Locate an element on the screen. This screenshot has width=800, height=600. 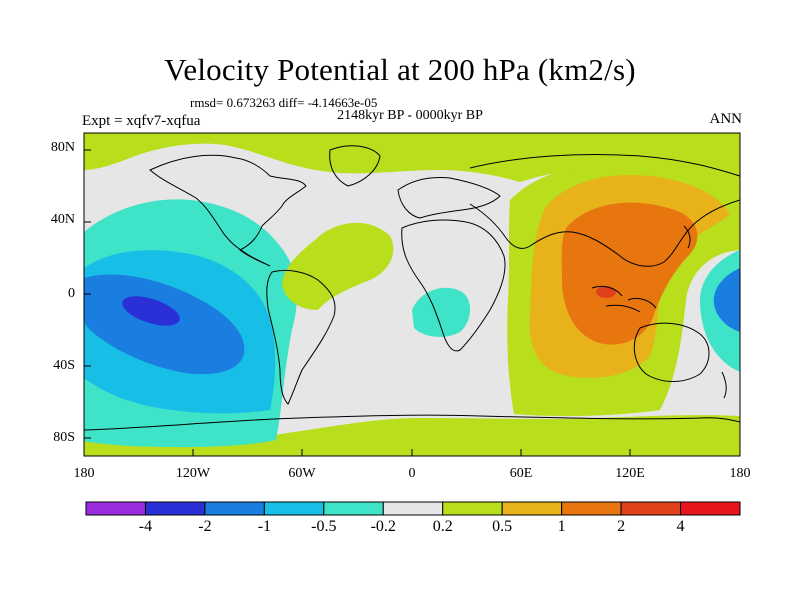
season-label: ANN is located at coordinates (726, 119).